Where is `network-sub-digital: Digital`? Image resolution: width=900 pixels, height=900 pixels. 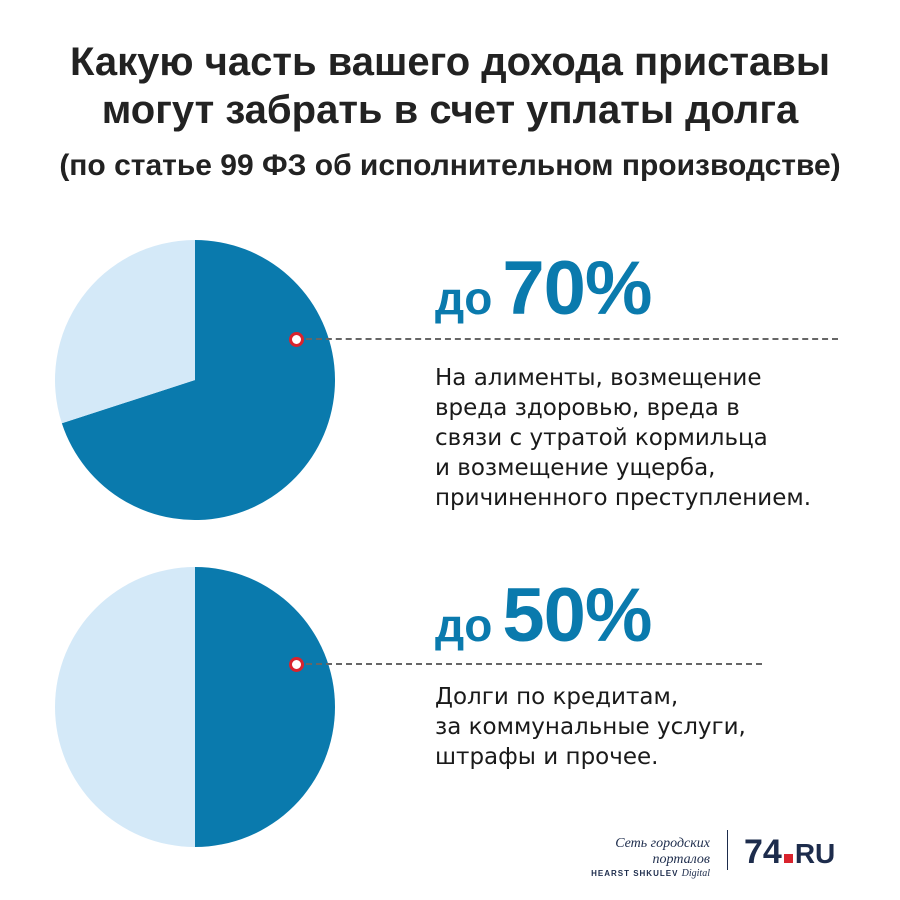 network-sub-digital: Digital is located at coordinates (695, 873).